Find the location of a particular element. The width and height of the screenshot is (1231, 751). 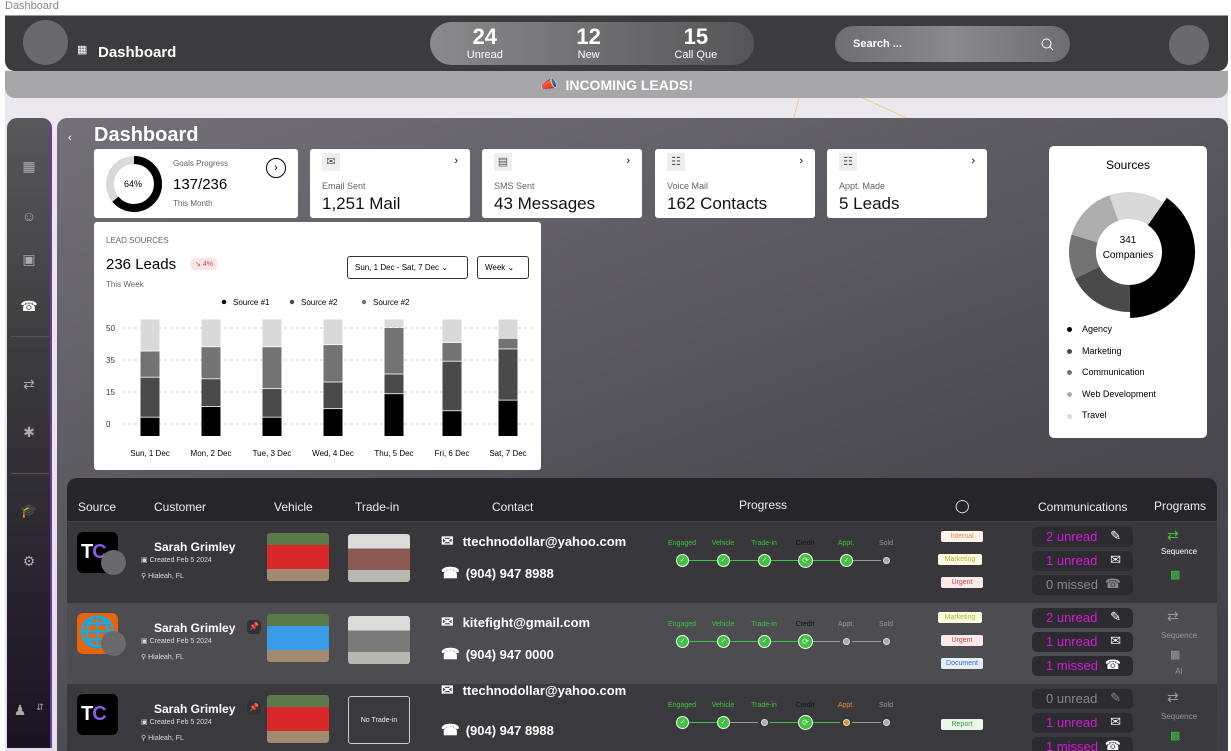

legend-item: Travel is located at coordinates (1111, 421).